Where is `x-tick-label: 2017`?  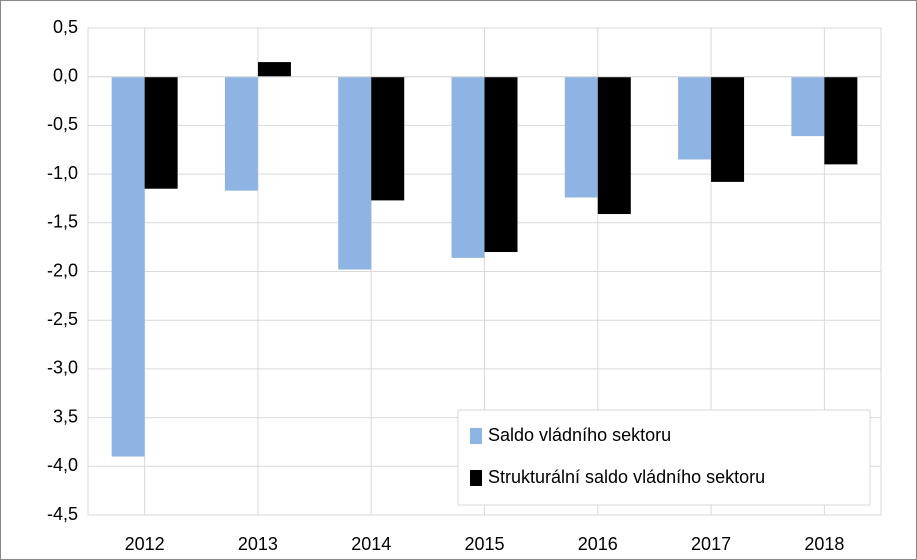
x-tick-label: 2017 is located at coordinates (711, 544).